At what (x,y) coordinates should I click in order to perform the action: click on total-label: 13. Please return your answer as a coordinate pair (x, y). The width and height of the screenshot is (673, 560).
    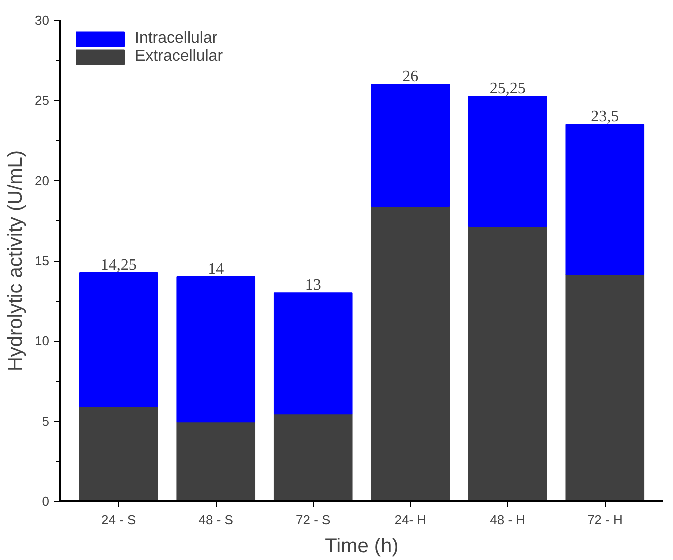
    Looking at the image, I should click on (313, 285).